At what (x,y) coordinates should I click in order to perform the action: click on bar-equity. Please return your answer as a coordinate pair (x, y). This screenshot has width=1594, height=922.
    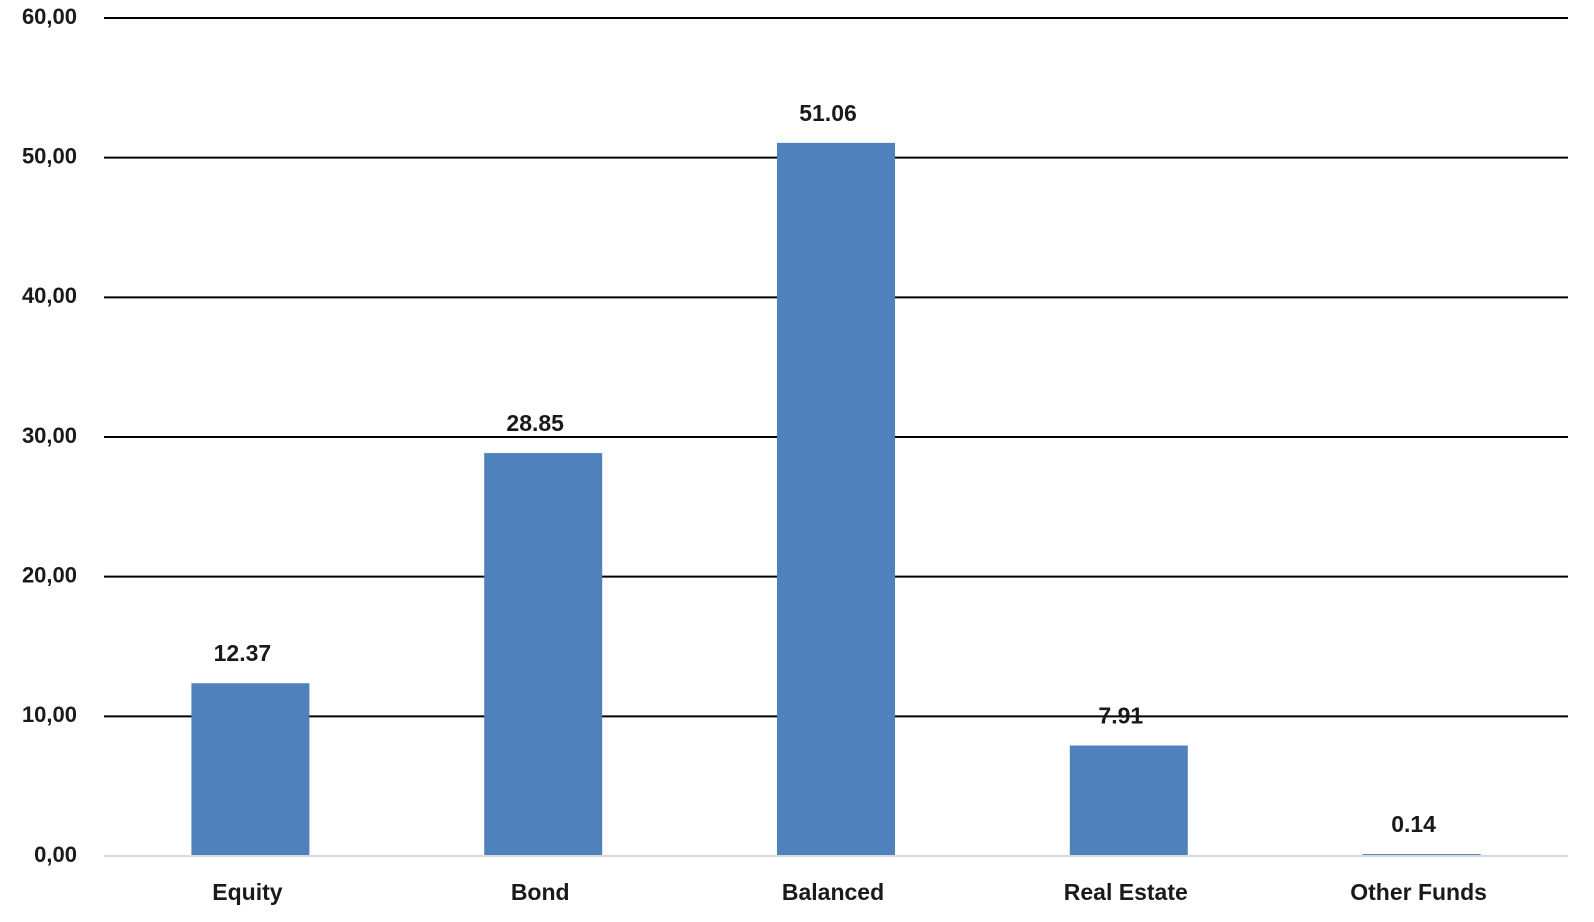
    Looking at the image, I should click on (250, 769).